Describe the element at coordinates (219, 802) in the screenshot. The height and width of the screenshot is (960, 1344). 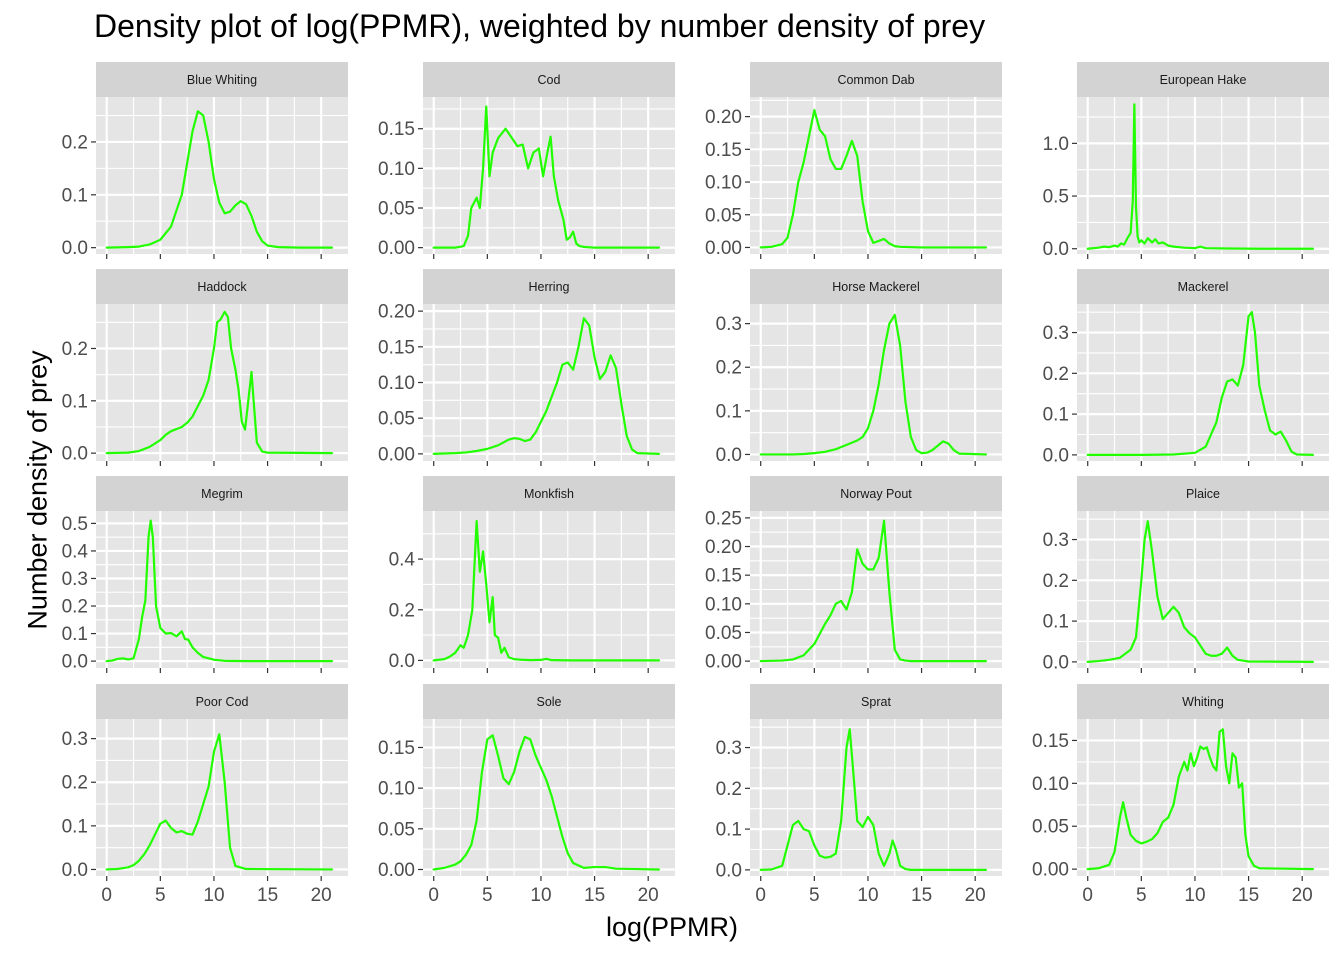
I see `density-line-poor-cod` at that location.